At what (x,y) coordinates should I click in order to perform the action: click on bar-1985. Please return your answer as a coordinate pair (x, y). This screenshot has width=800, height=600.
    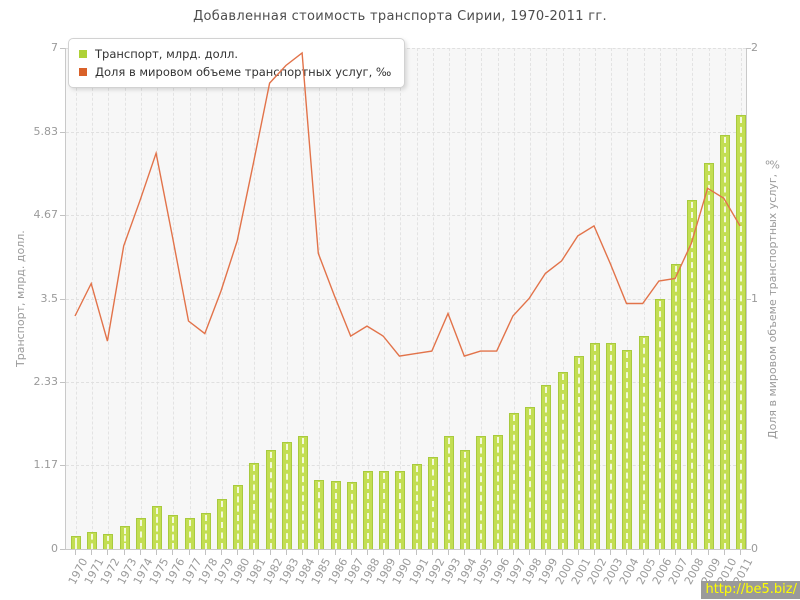
    Looking at the image, I should click on (319, 514).